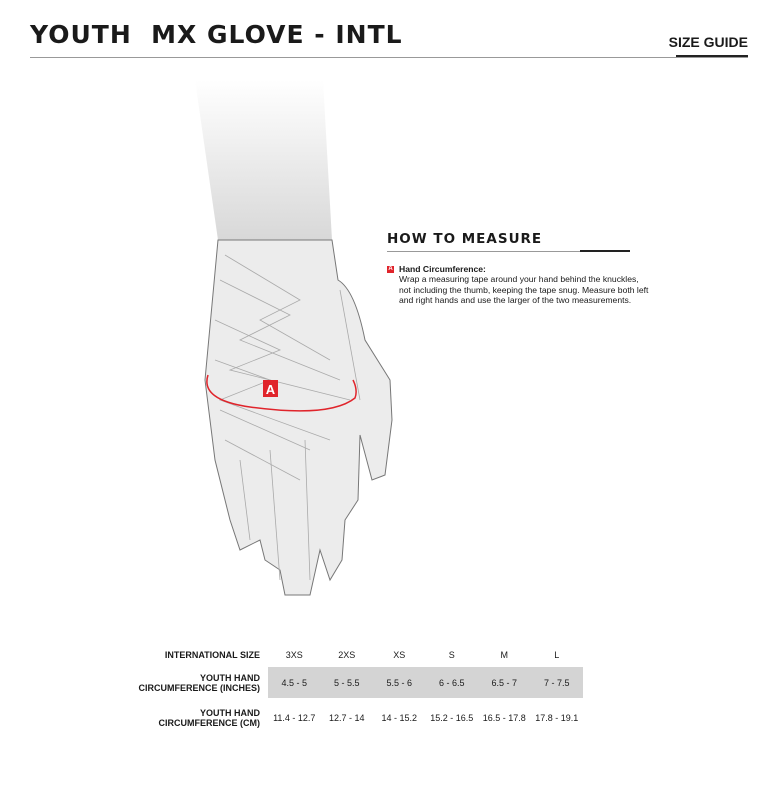  I want to click on table-cell: 6.5 - 7, so click(504, 682).